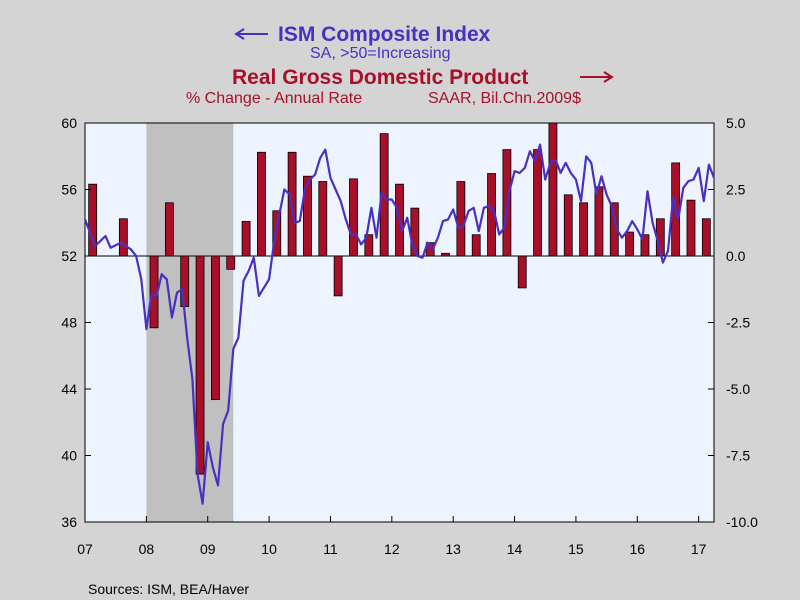 This screenshot has width=800, height=600. What do you see at coordinates (380, 53) in the screenshot?
I see `ism-subtitle: SA, >50=Increasing` at bounding box center [380, 53].